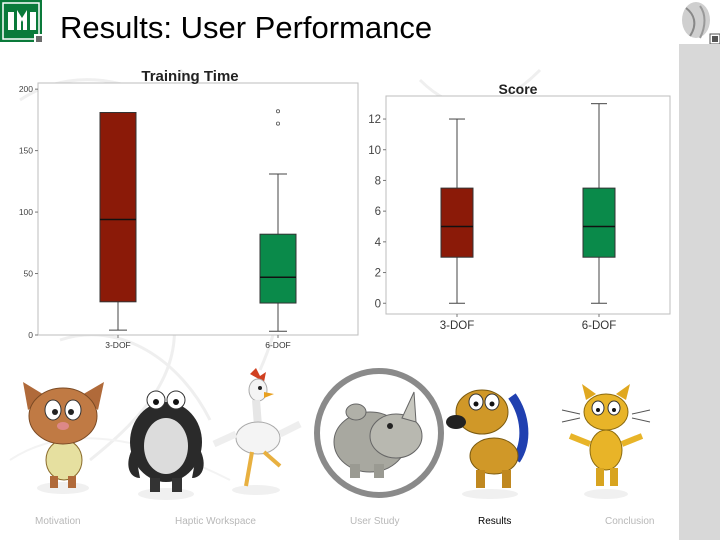 Image resolution: width=720 pixels, height=540 pixels. I want to click on chicken-character, so click(257, 431).